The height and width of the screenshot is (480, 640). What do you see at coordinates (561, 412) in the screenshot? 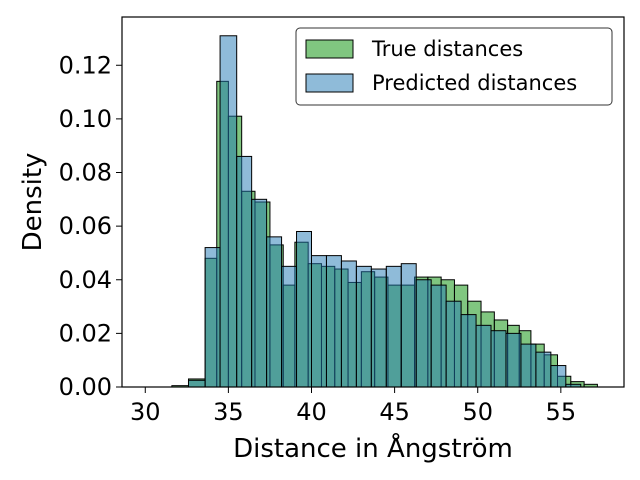
I see `x-tick-label: 55` at bounding box center [561, 412].